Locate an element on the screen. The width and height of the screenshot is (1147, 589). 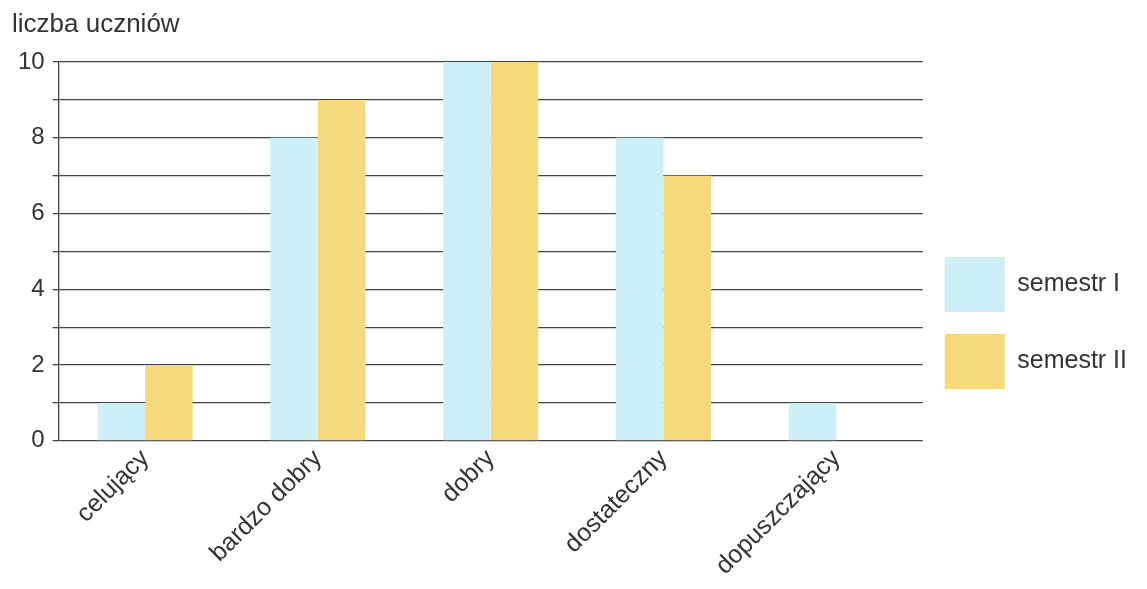
y-tick-label: 0 is located at coordinates (38, 439).